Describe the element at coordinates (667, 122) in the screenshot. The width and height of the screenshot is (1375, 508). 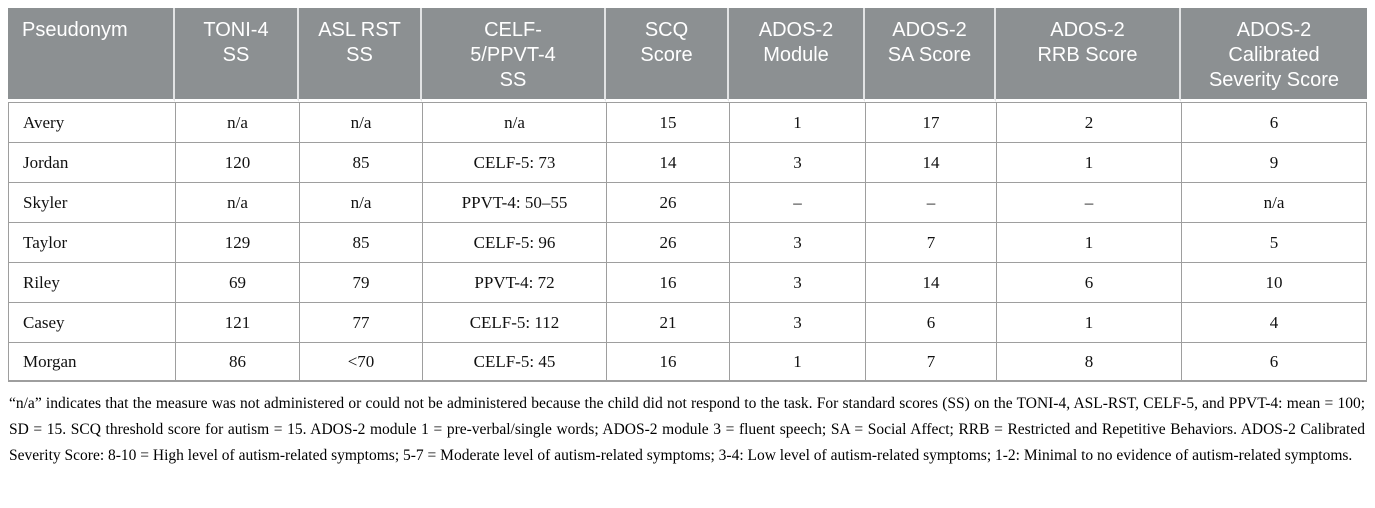
I see `cell-scq-score: 15` at that location.